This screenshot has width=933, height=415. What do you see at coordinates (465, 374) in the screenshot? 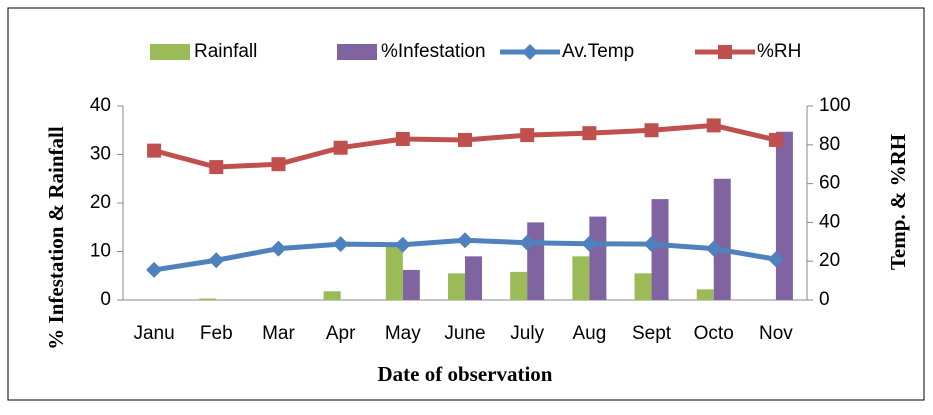
I see `x-axis-label: Date of observation` at bounding box center [465, 374].